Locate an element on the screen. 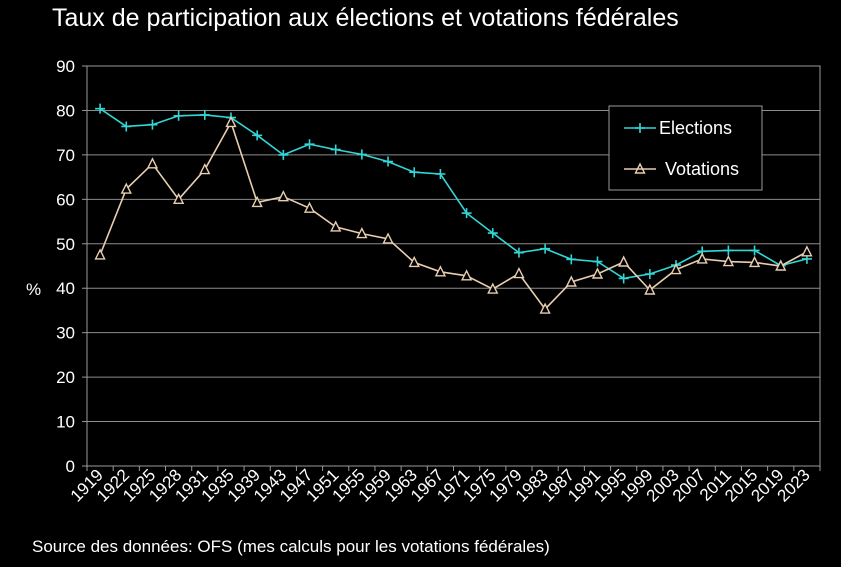 The image size is (841, 567). y-tick-label: 30 is located at coordinates (65, 333).